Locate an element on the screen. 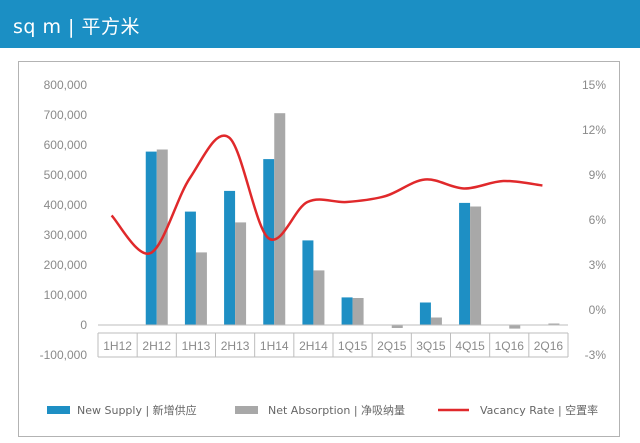 The width and height of the screenshot is (640, 443). x-tick-label: 3Q15 is located at coordinates (431, 346).